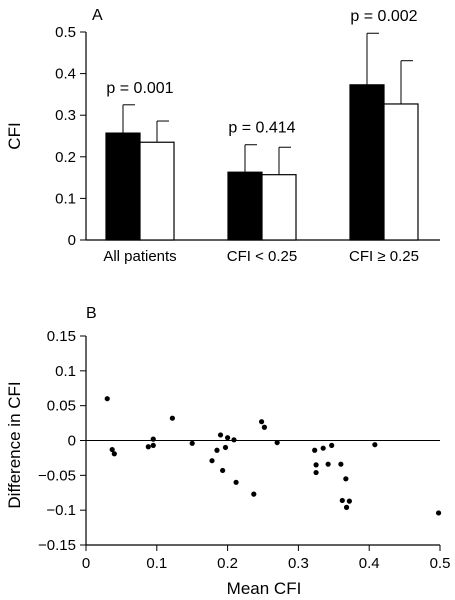 Image resolution: width=455 pixels, height=600 pixels. I want to click on panel-b-y-tick-label: 0, so click(72, 441).